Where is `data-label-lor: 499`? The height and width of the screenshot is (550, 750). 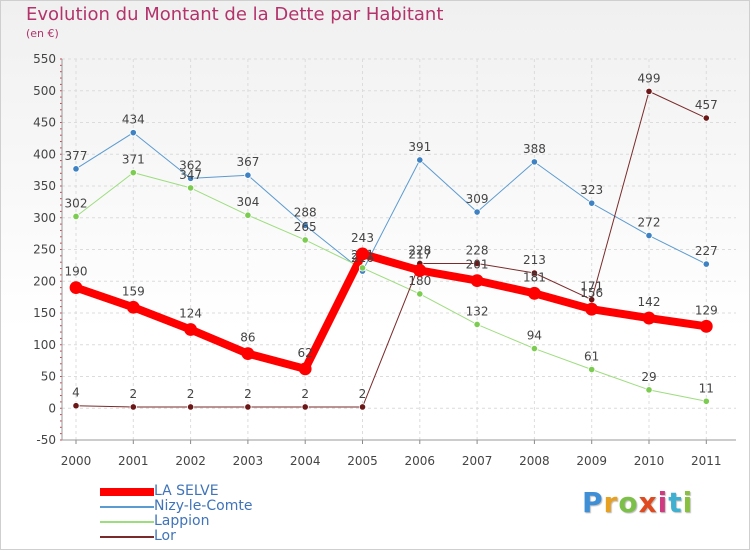 data-label-lor: 499 is located at coordinates (649, 78).